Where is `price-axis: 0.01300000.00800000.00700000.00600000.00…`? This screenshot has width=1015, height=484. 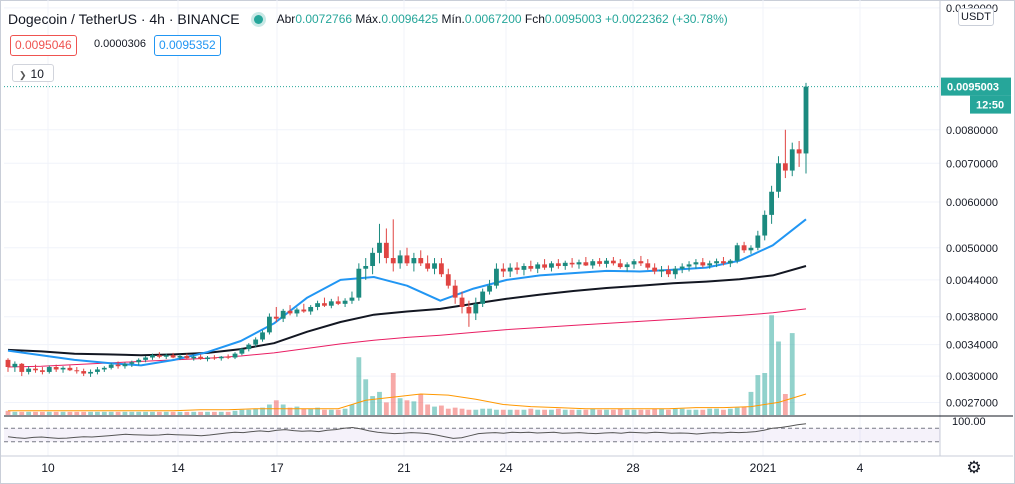 price-axis: 0.01300000.00800000.00700000.00600000.00… is located at coordinates (968, 228).